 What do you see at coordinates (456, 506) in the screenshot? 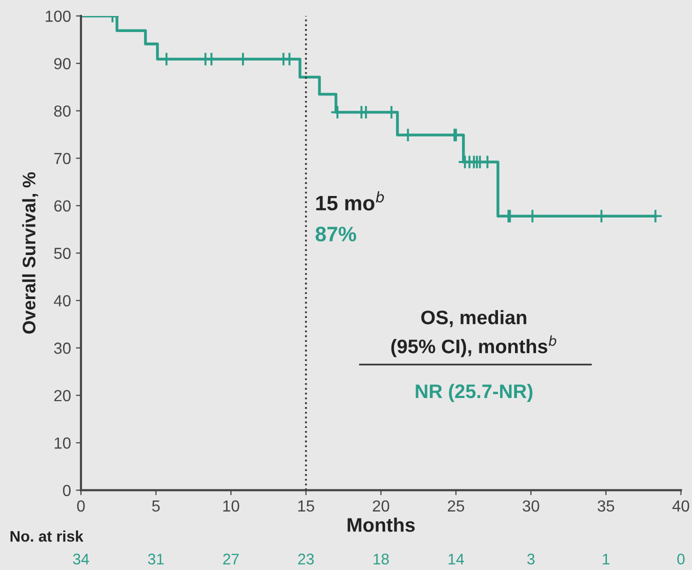
I see `x-tick-label: 25` at bounding box center [456, 506].